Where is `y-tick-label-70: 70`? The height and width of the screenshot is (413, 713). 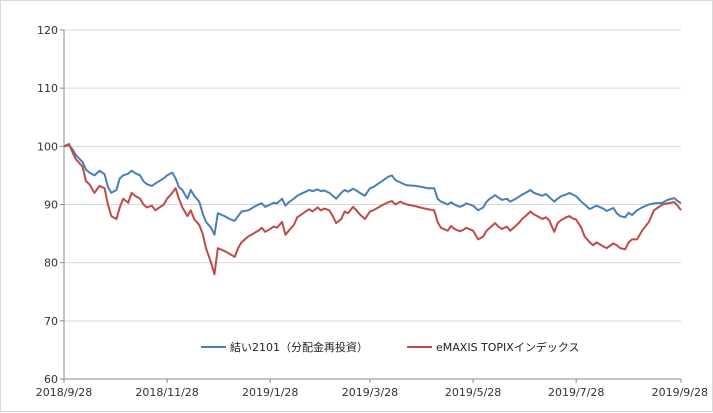 y-tick-label-70: 70 is located at coordinates (51, 321).